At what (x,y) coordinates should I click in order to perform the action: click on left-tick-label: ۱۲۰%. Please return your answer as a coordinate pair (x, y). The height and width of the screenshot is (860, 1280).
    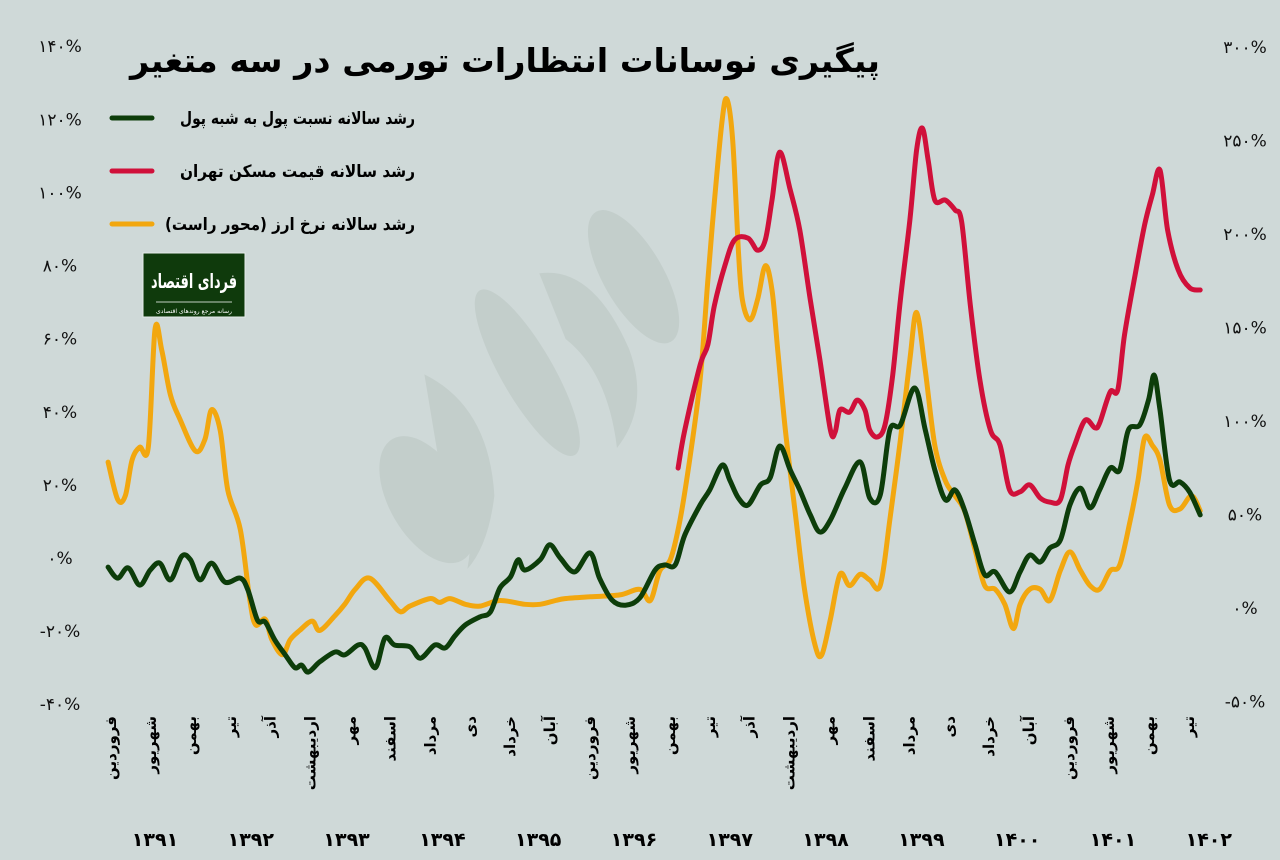
    Looking at the image, I should click on (60, 120).